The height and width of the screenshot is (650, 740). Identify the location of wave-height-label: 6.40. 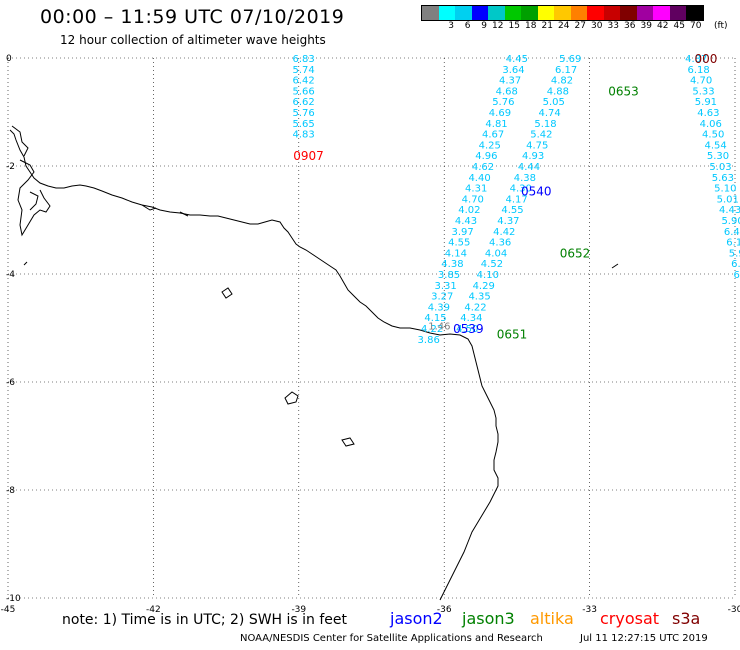
(732, 232).